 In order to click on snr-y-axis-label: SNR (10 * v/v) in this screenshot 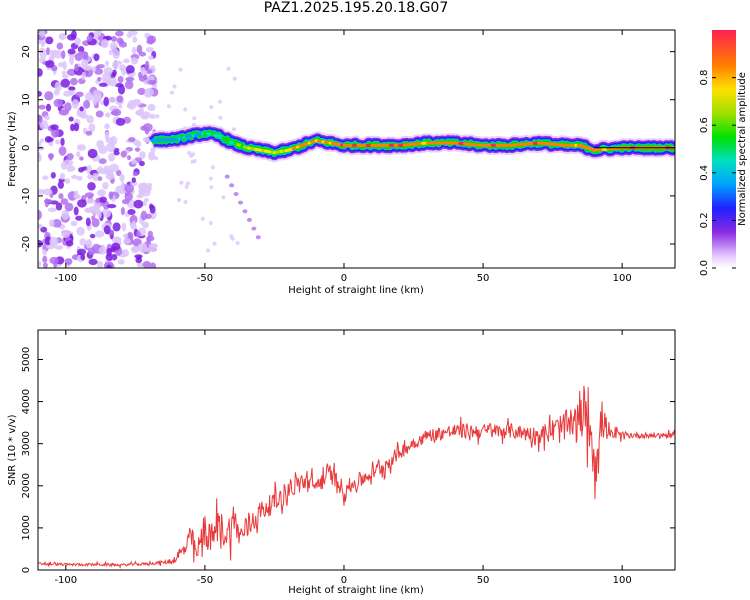, I will do `click(12, 449)`.